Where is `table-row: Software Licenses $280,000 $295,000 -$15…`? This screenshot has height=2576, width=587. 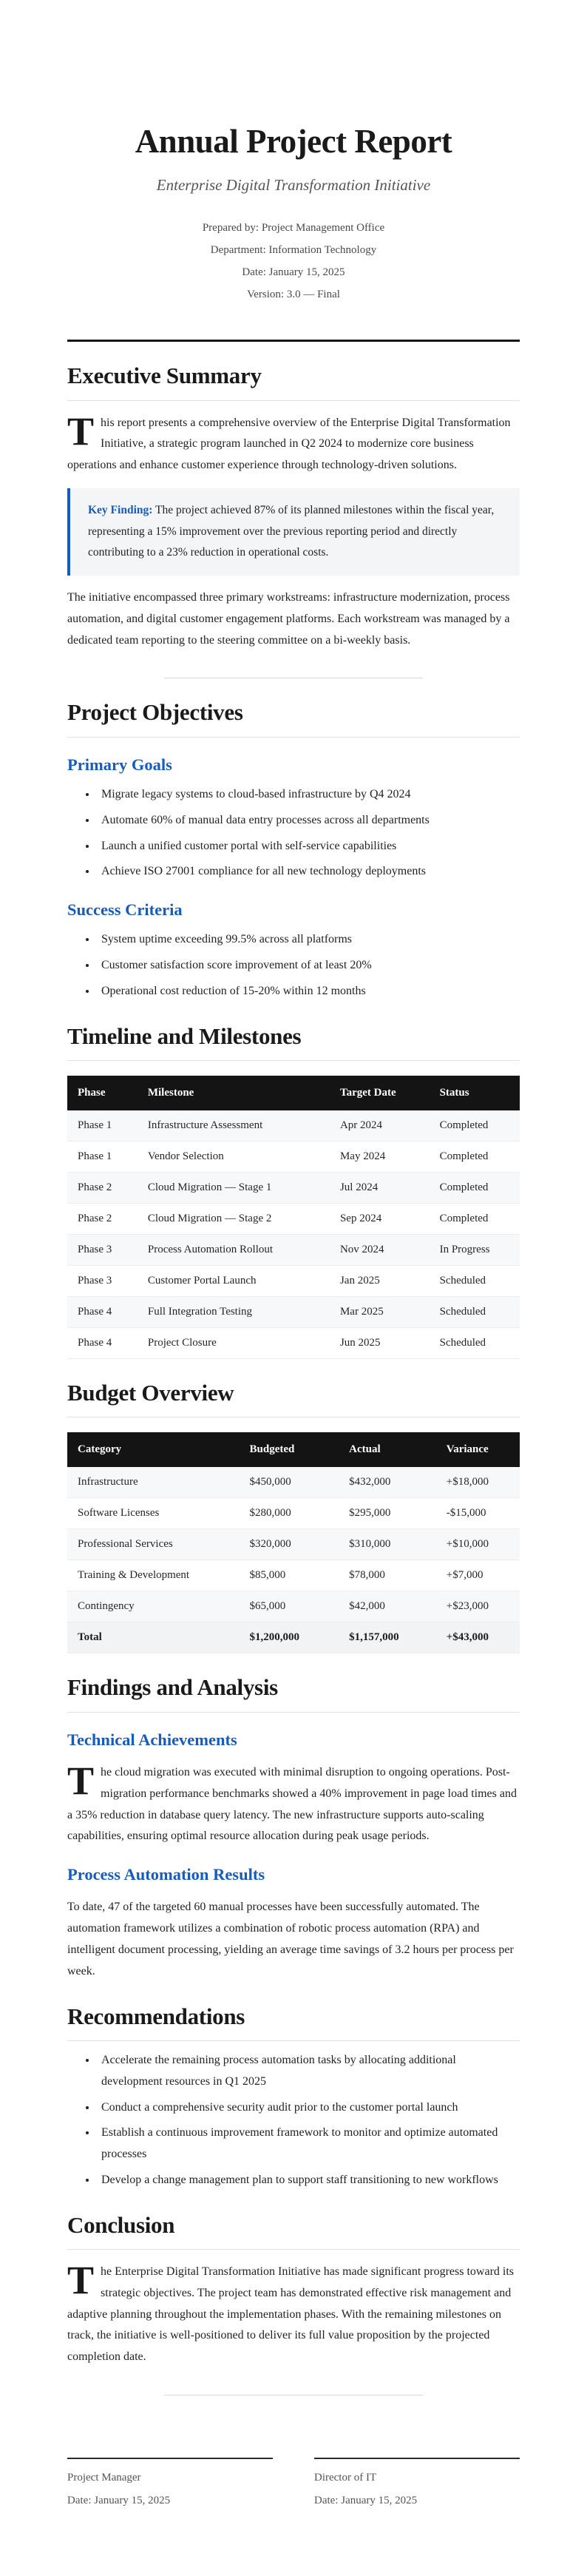 table-row: Software Licenses $280,000 $295,000 -$15… is located at coordinates (293, 1513).